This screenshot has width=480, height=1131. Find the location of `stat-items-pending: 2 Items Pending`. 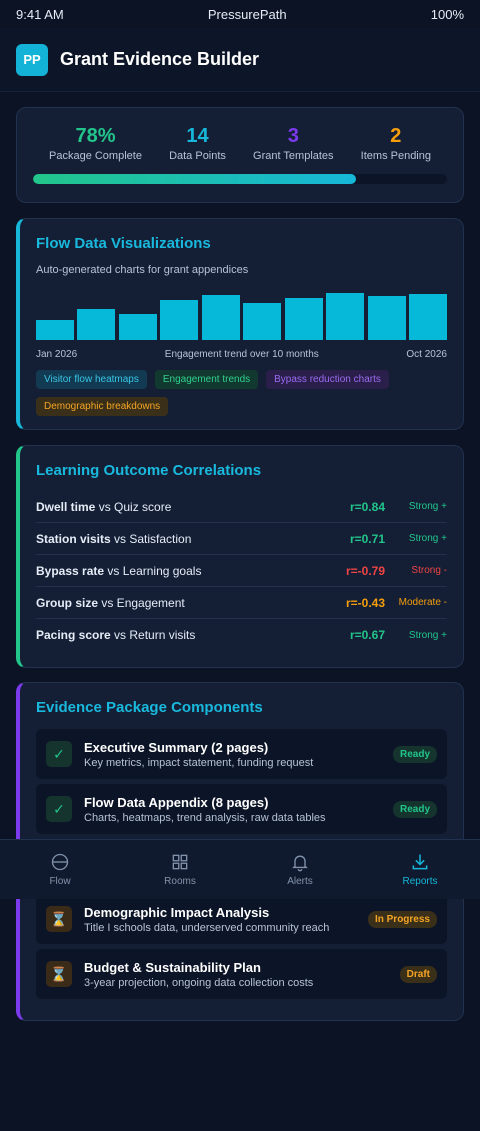

stat-items-pending: 2 Items Pending is located at coordinates (396, 143).